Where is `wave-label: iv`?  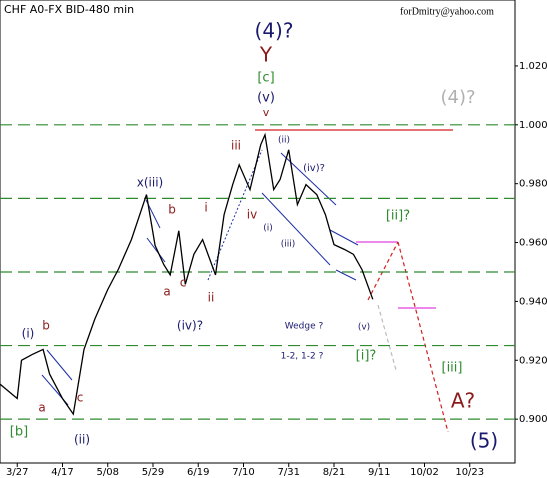 wave-label: iv is located at coordinates (252, 215).